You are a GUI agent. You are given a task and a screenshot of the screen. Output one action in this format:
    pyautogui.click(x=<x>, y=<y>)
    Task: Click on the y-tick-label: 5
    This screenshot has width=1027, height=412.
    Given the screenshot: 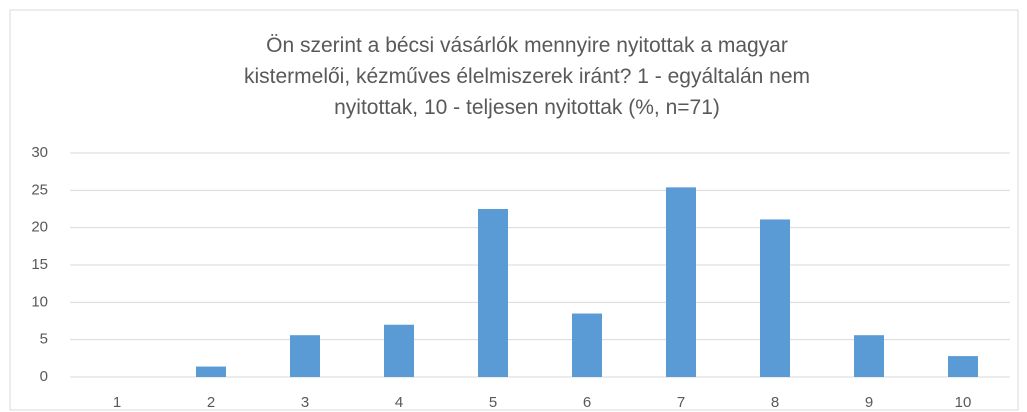 What is the action you would take?
    pyautogui.click(x=44, y=339)
    